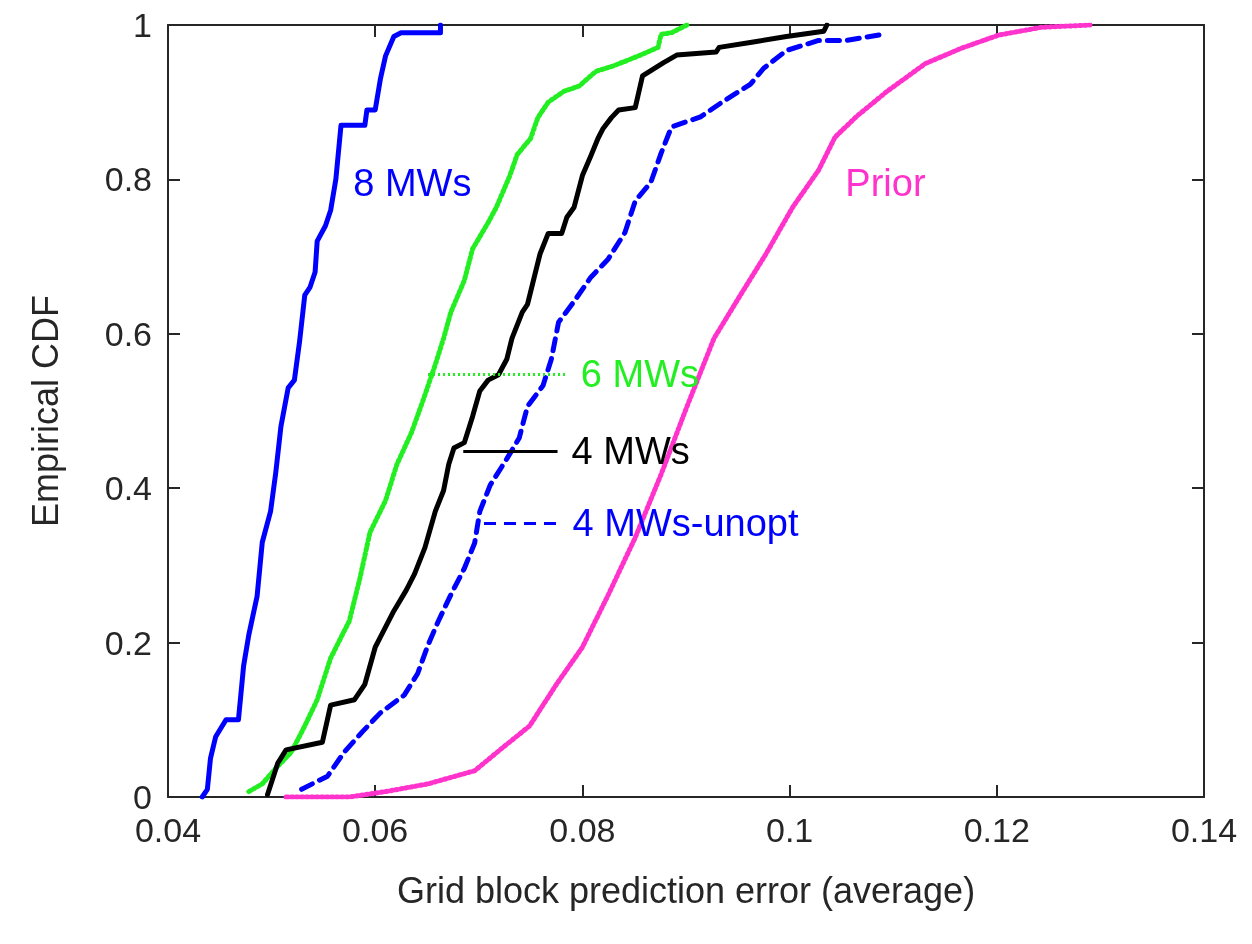 The image size is (1252, 944). I want to click on x-tick-label: 0.1, so click(789, 830).